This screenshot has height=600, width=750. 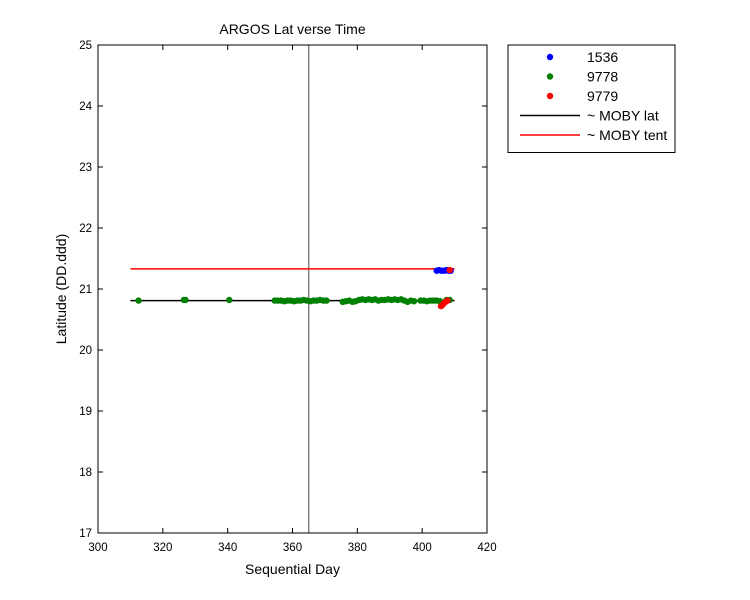 I want to click on x-axis-title: Sequential Day, so click(x=292, y=569).